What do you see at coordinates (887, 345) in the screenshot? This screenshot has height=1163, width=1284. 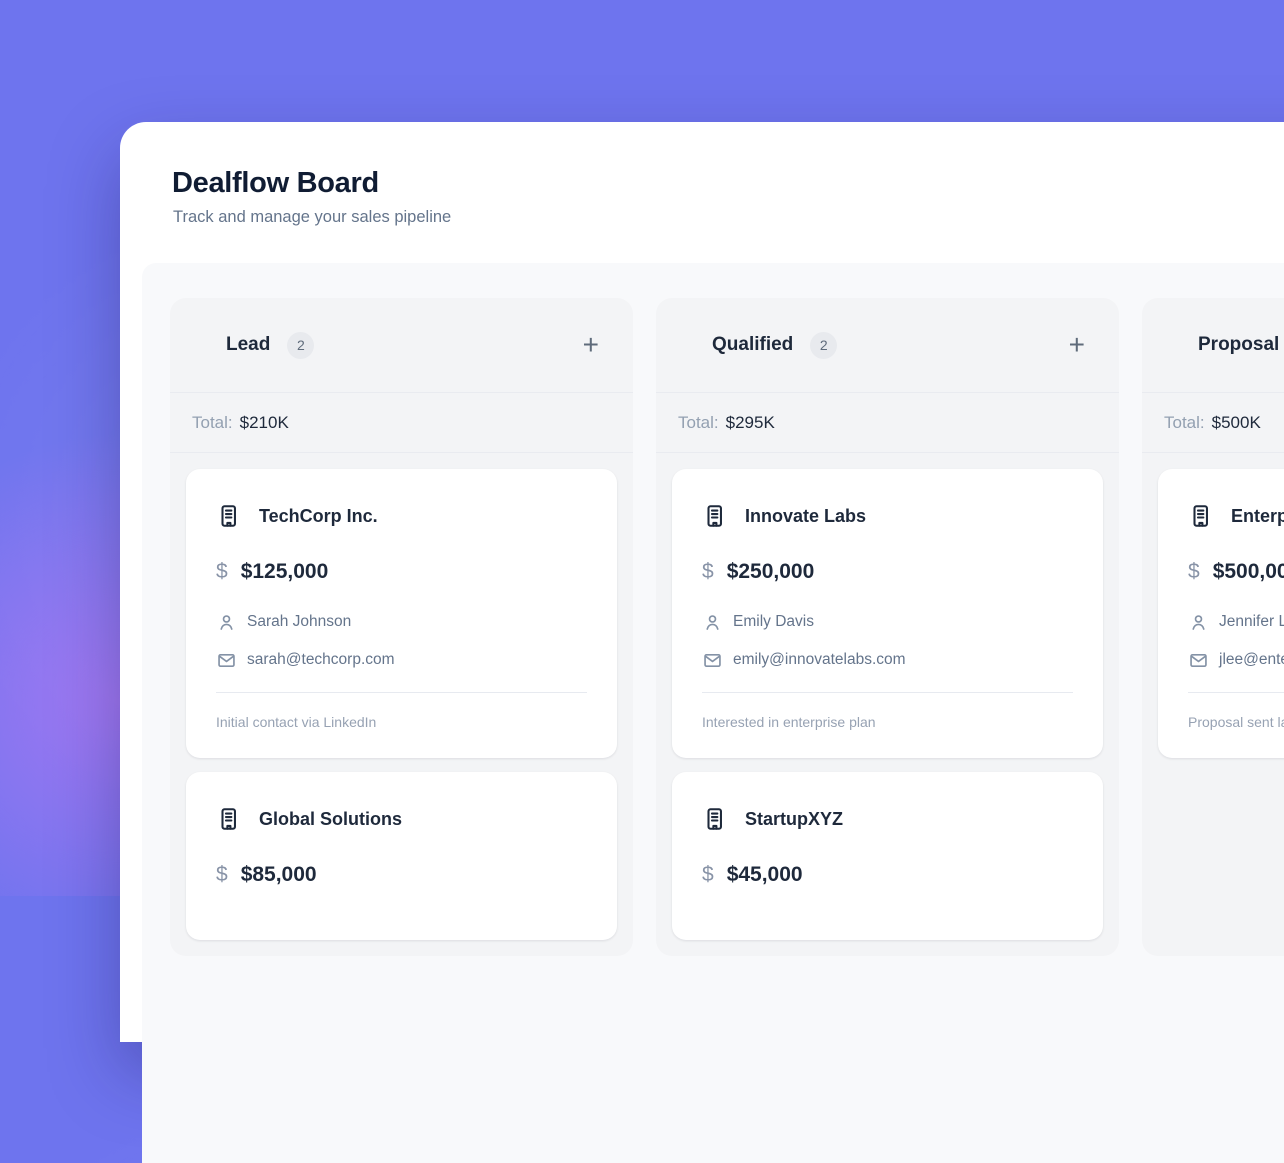 I see `column-header: Qualified 2 +` at bounding box center [887, 345].